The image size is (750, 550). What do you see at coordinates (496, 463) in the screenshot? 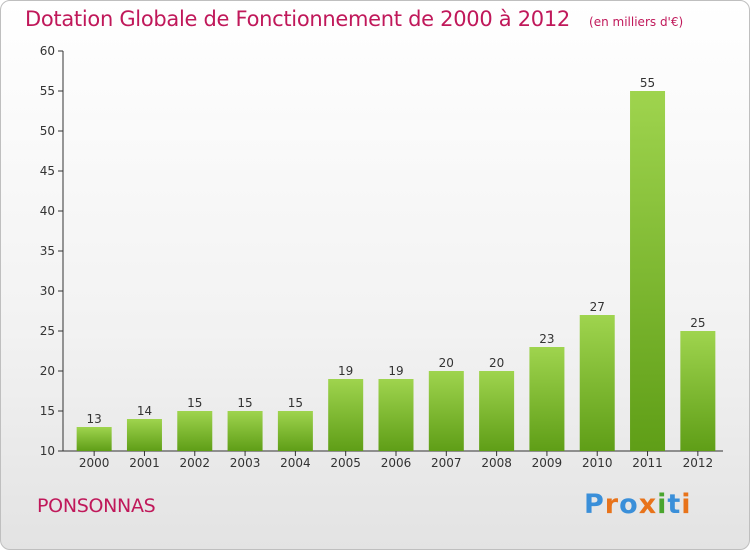
I see `x-tick-label: 2008` at bounding box center [496, 463].